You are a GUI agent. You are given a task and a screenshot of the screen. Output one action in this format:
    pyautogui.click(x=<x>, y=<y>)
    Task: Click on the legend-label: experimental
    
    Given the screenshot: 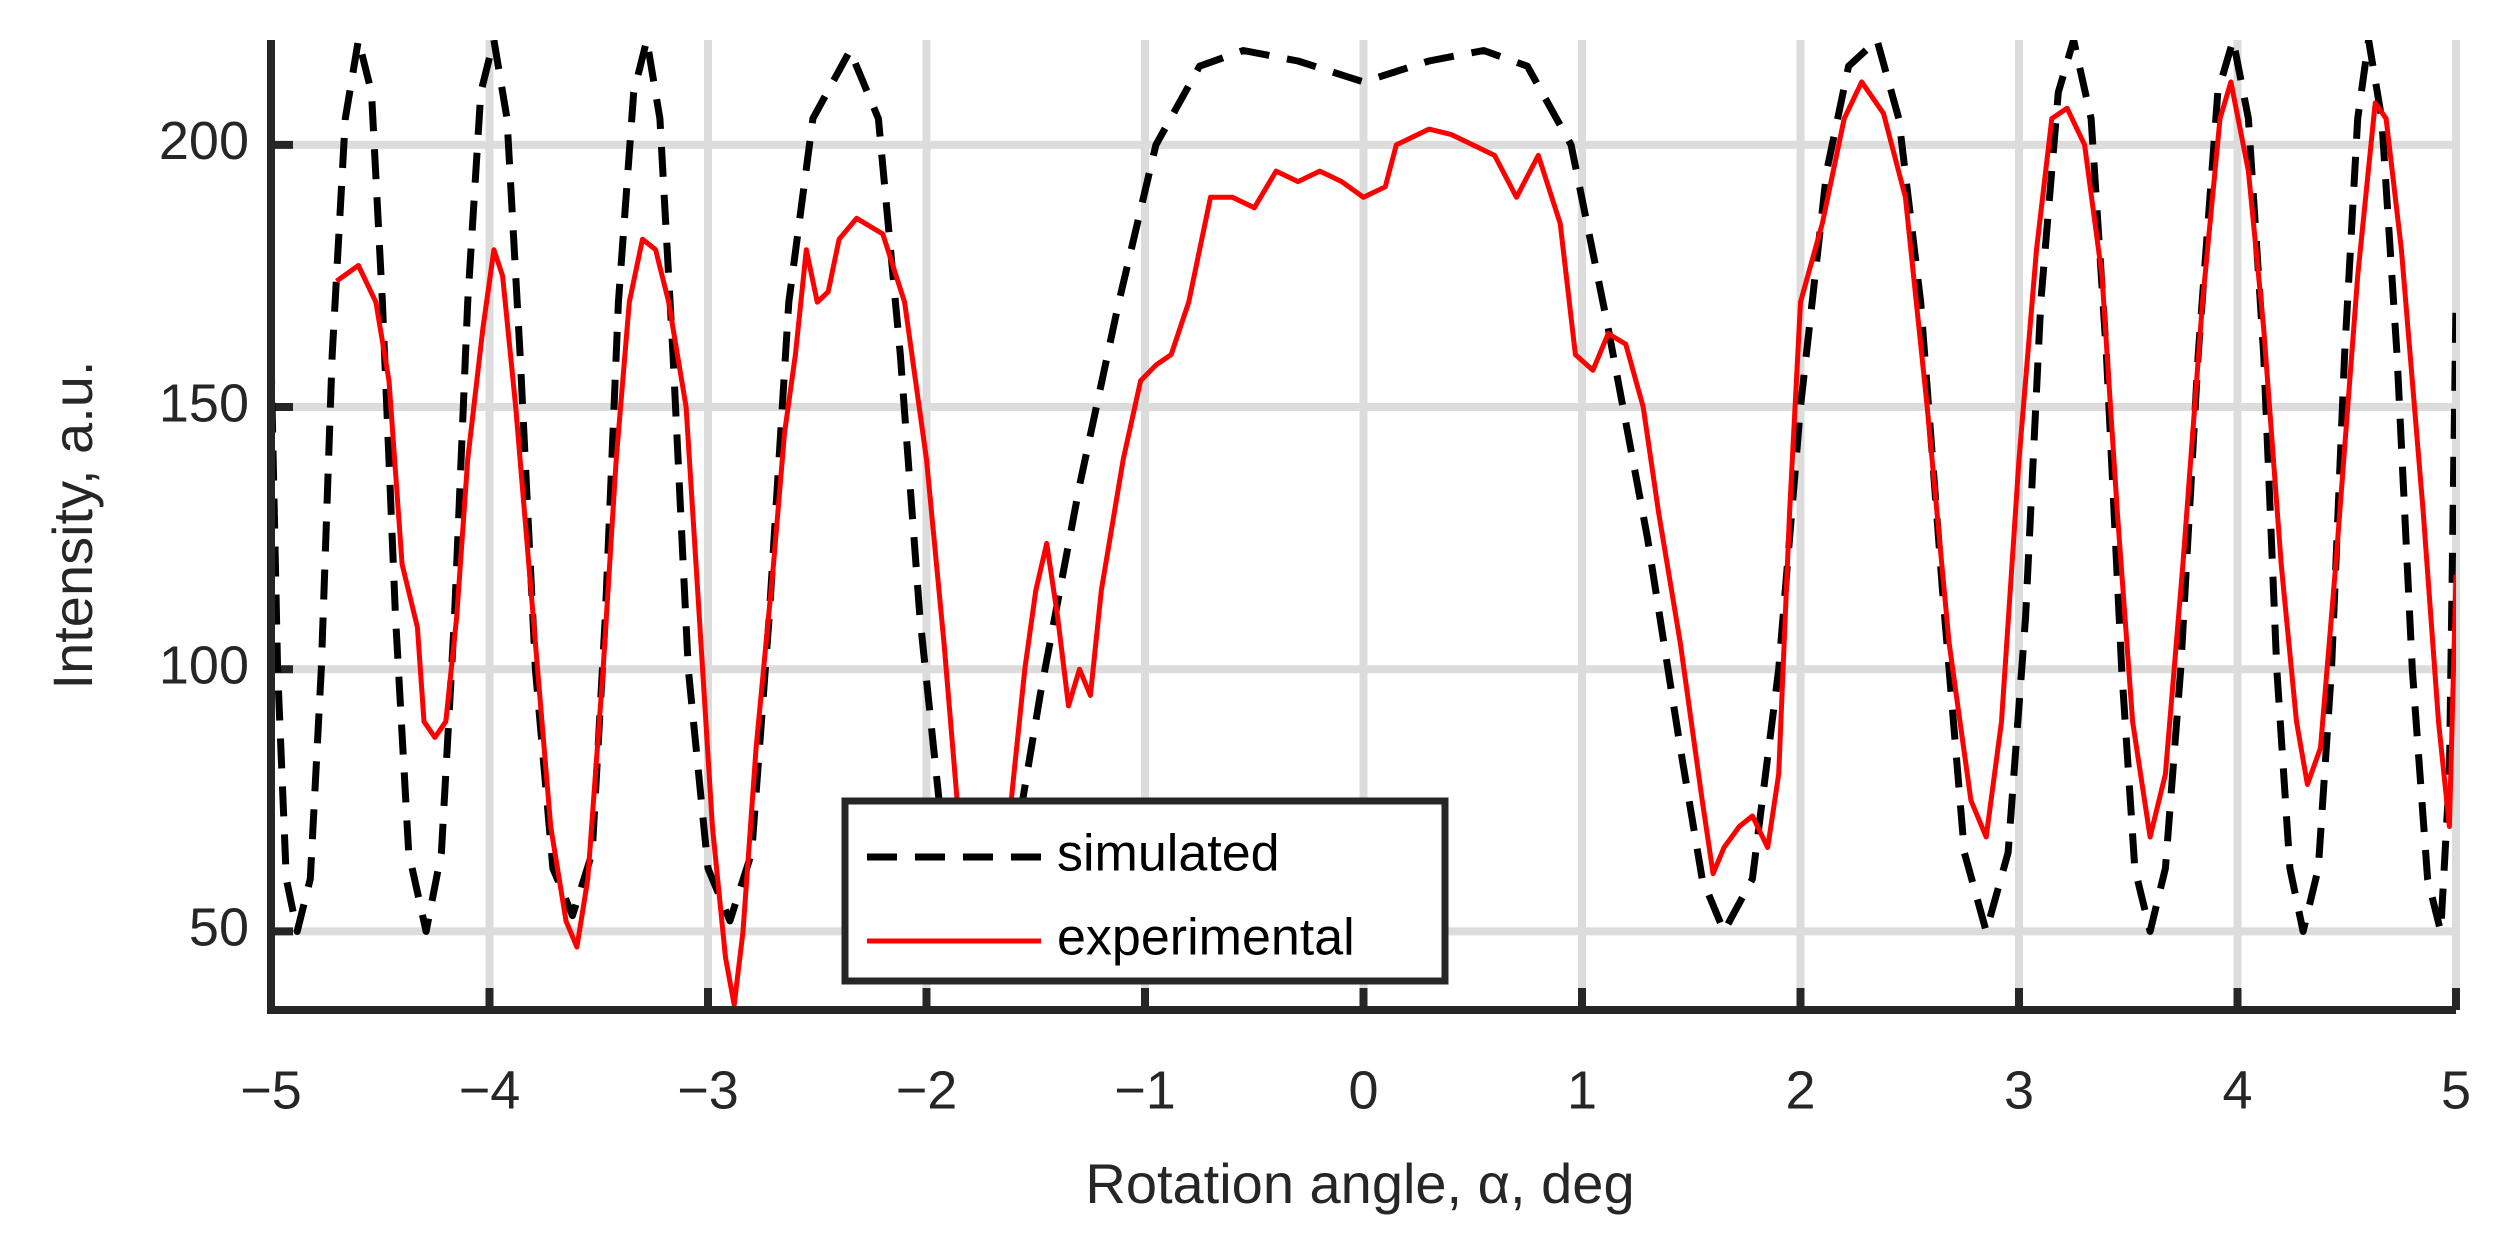 What is the action you would take?
    pyautogui.click(x=1206, y=938)
    